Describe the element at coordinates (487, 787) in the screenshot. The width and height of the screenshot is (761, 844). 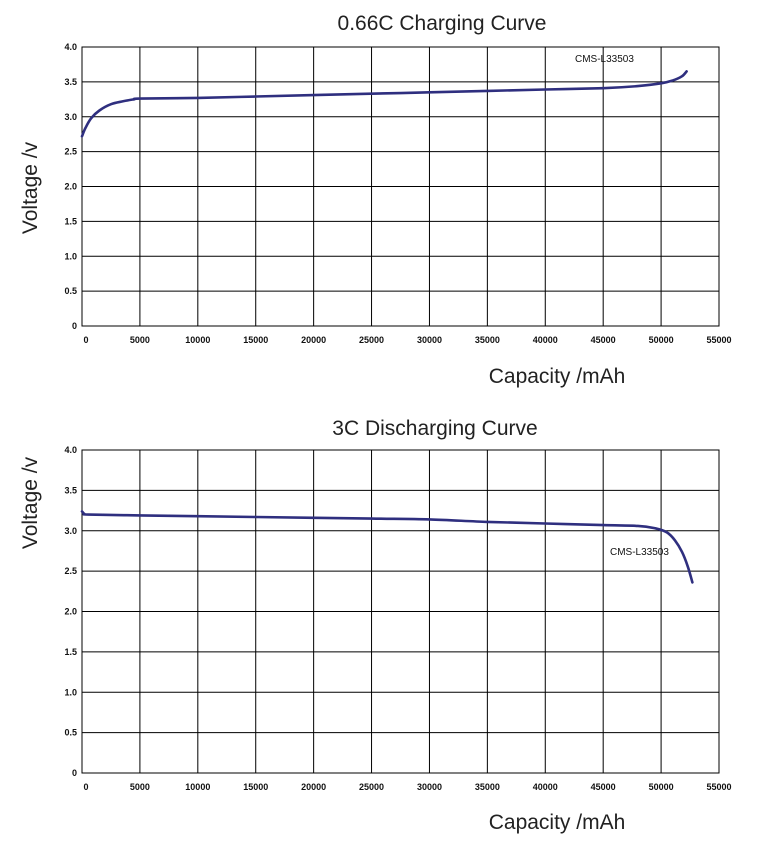
I see `discharging-x-tick-label: 35000` at that location.